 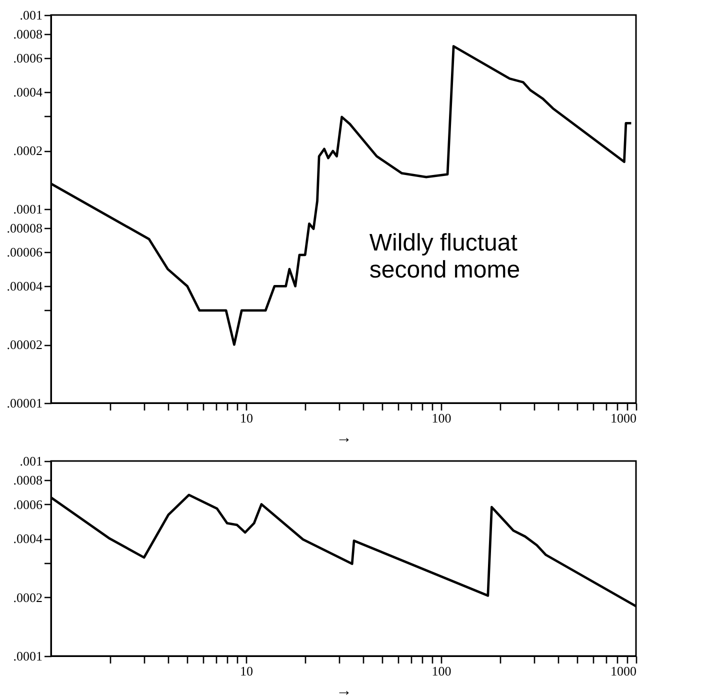 What do you see at coordinates (24, 252) in the screenshot?
I see `y-tick-label: .00006` at bounding box center [24, 252].